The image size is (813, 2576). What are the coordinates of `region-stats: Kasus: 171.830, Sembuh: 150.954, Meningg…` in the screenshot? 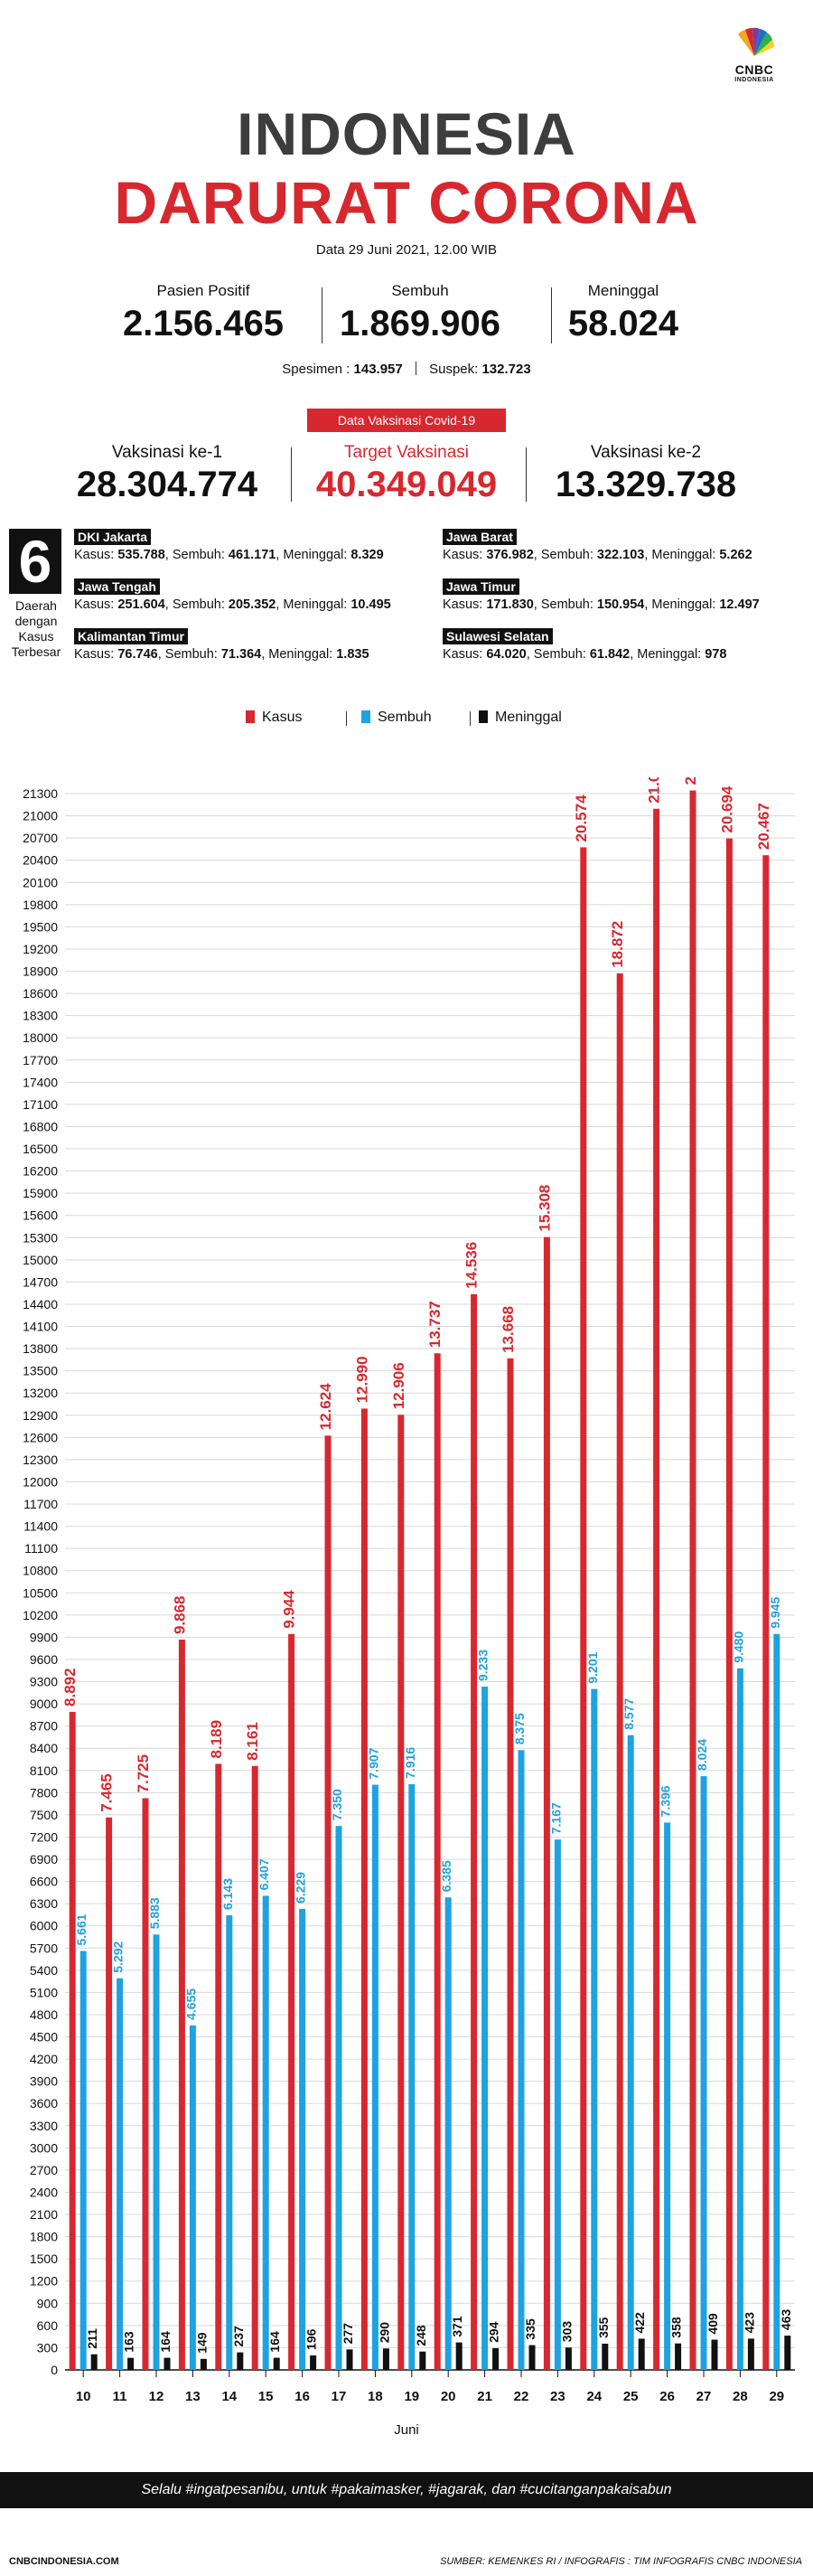 It's located at (602, 604).